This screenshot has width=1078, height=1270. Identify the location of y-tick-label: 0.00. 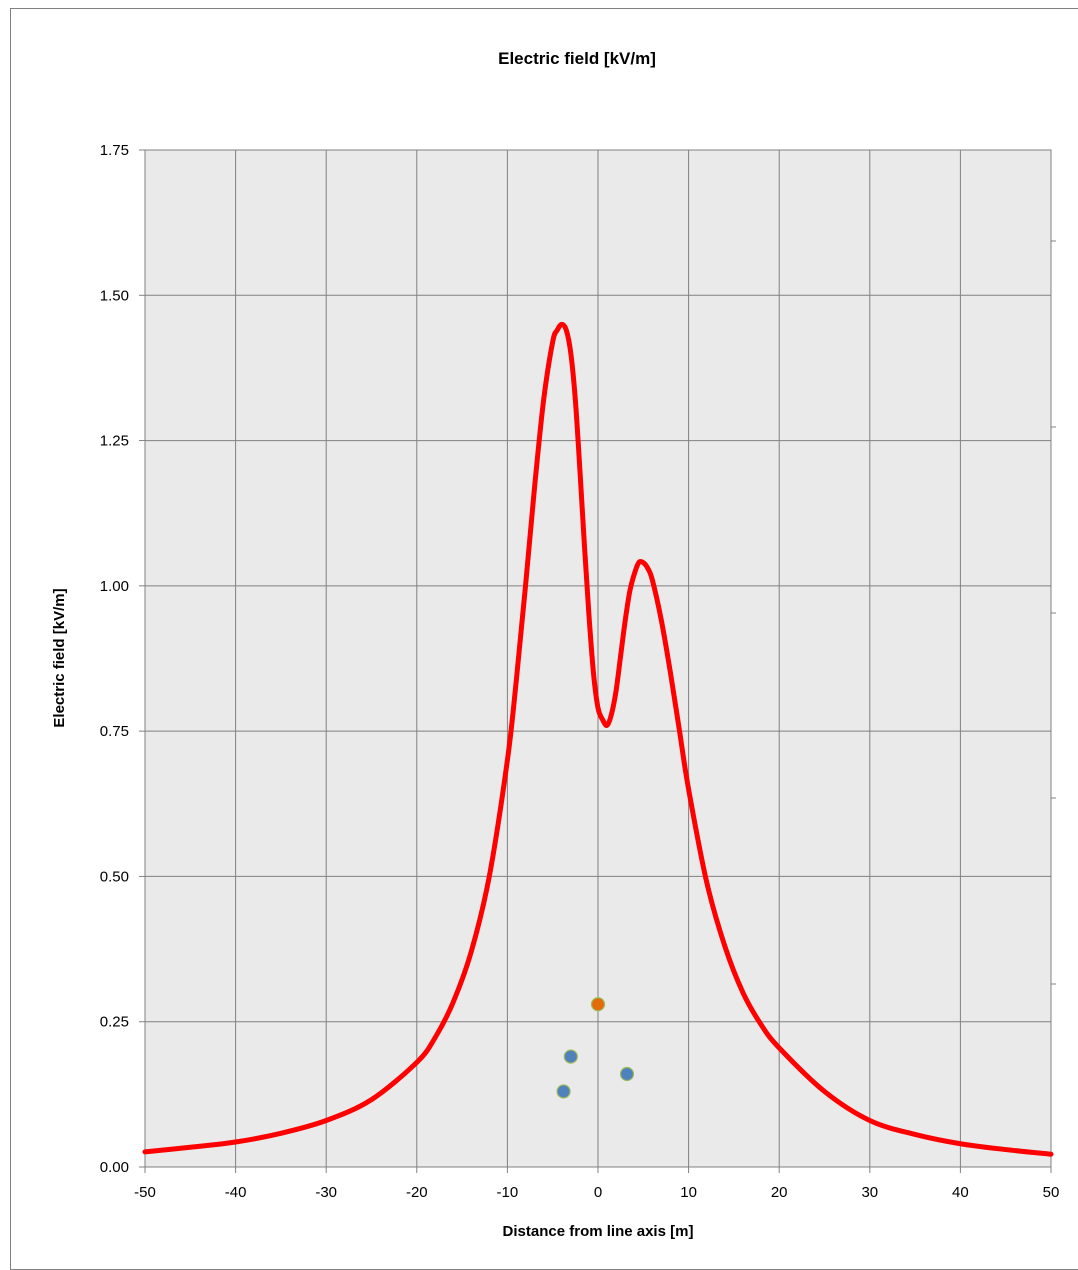
(114, 1167).